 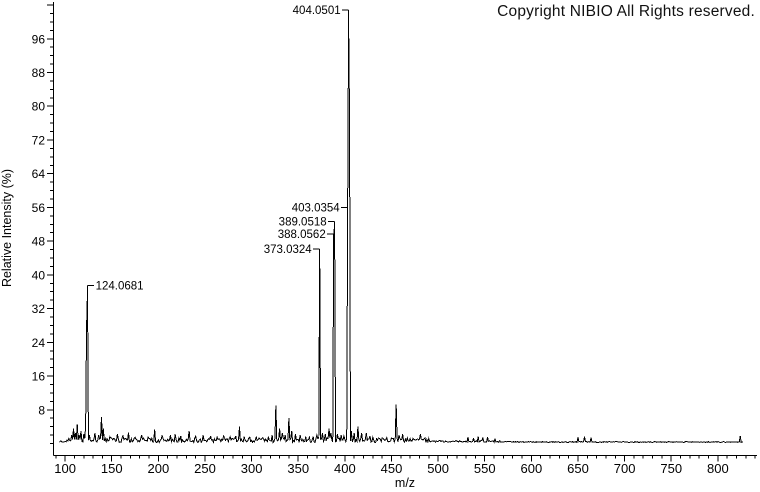 I want to click on y-tick-label: 64, so click(x=39, y=174).